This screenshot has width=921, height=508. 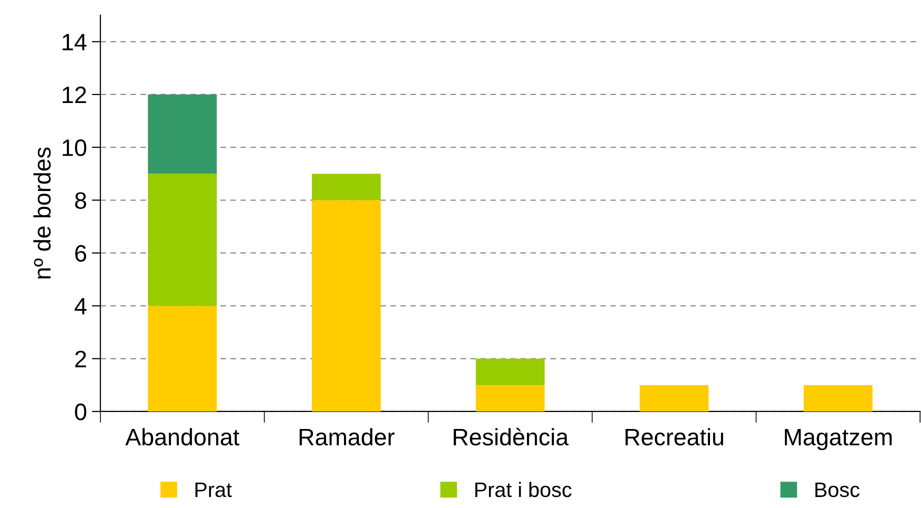 I want to click on legend-label: Bosc, so click(x=837, y=490).